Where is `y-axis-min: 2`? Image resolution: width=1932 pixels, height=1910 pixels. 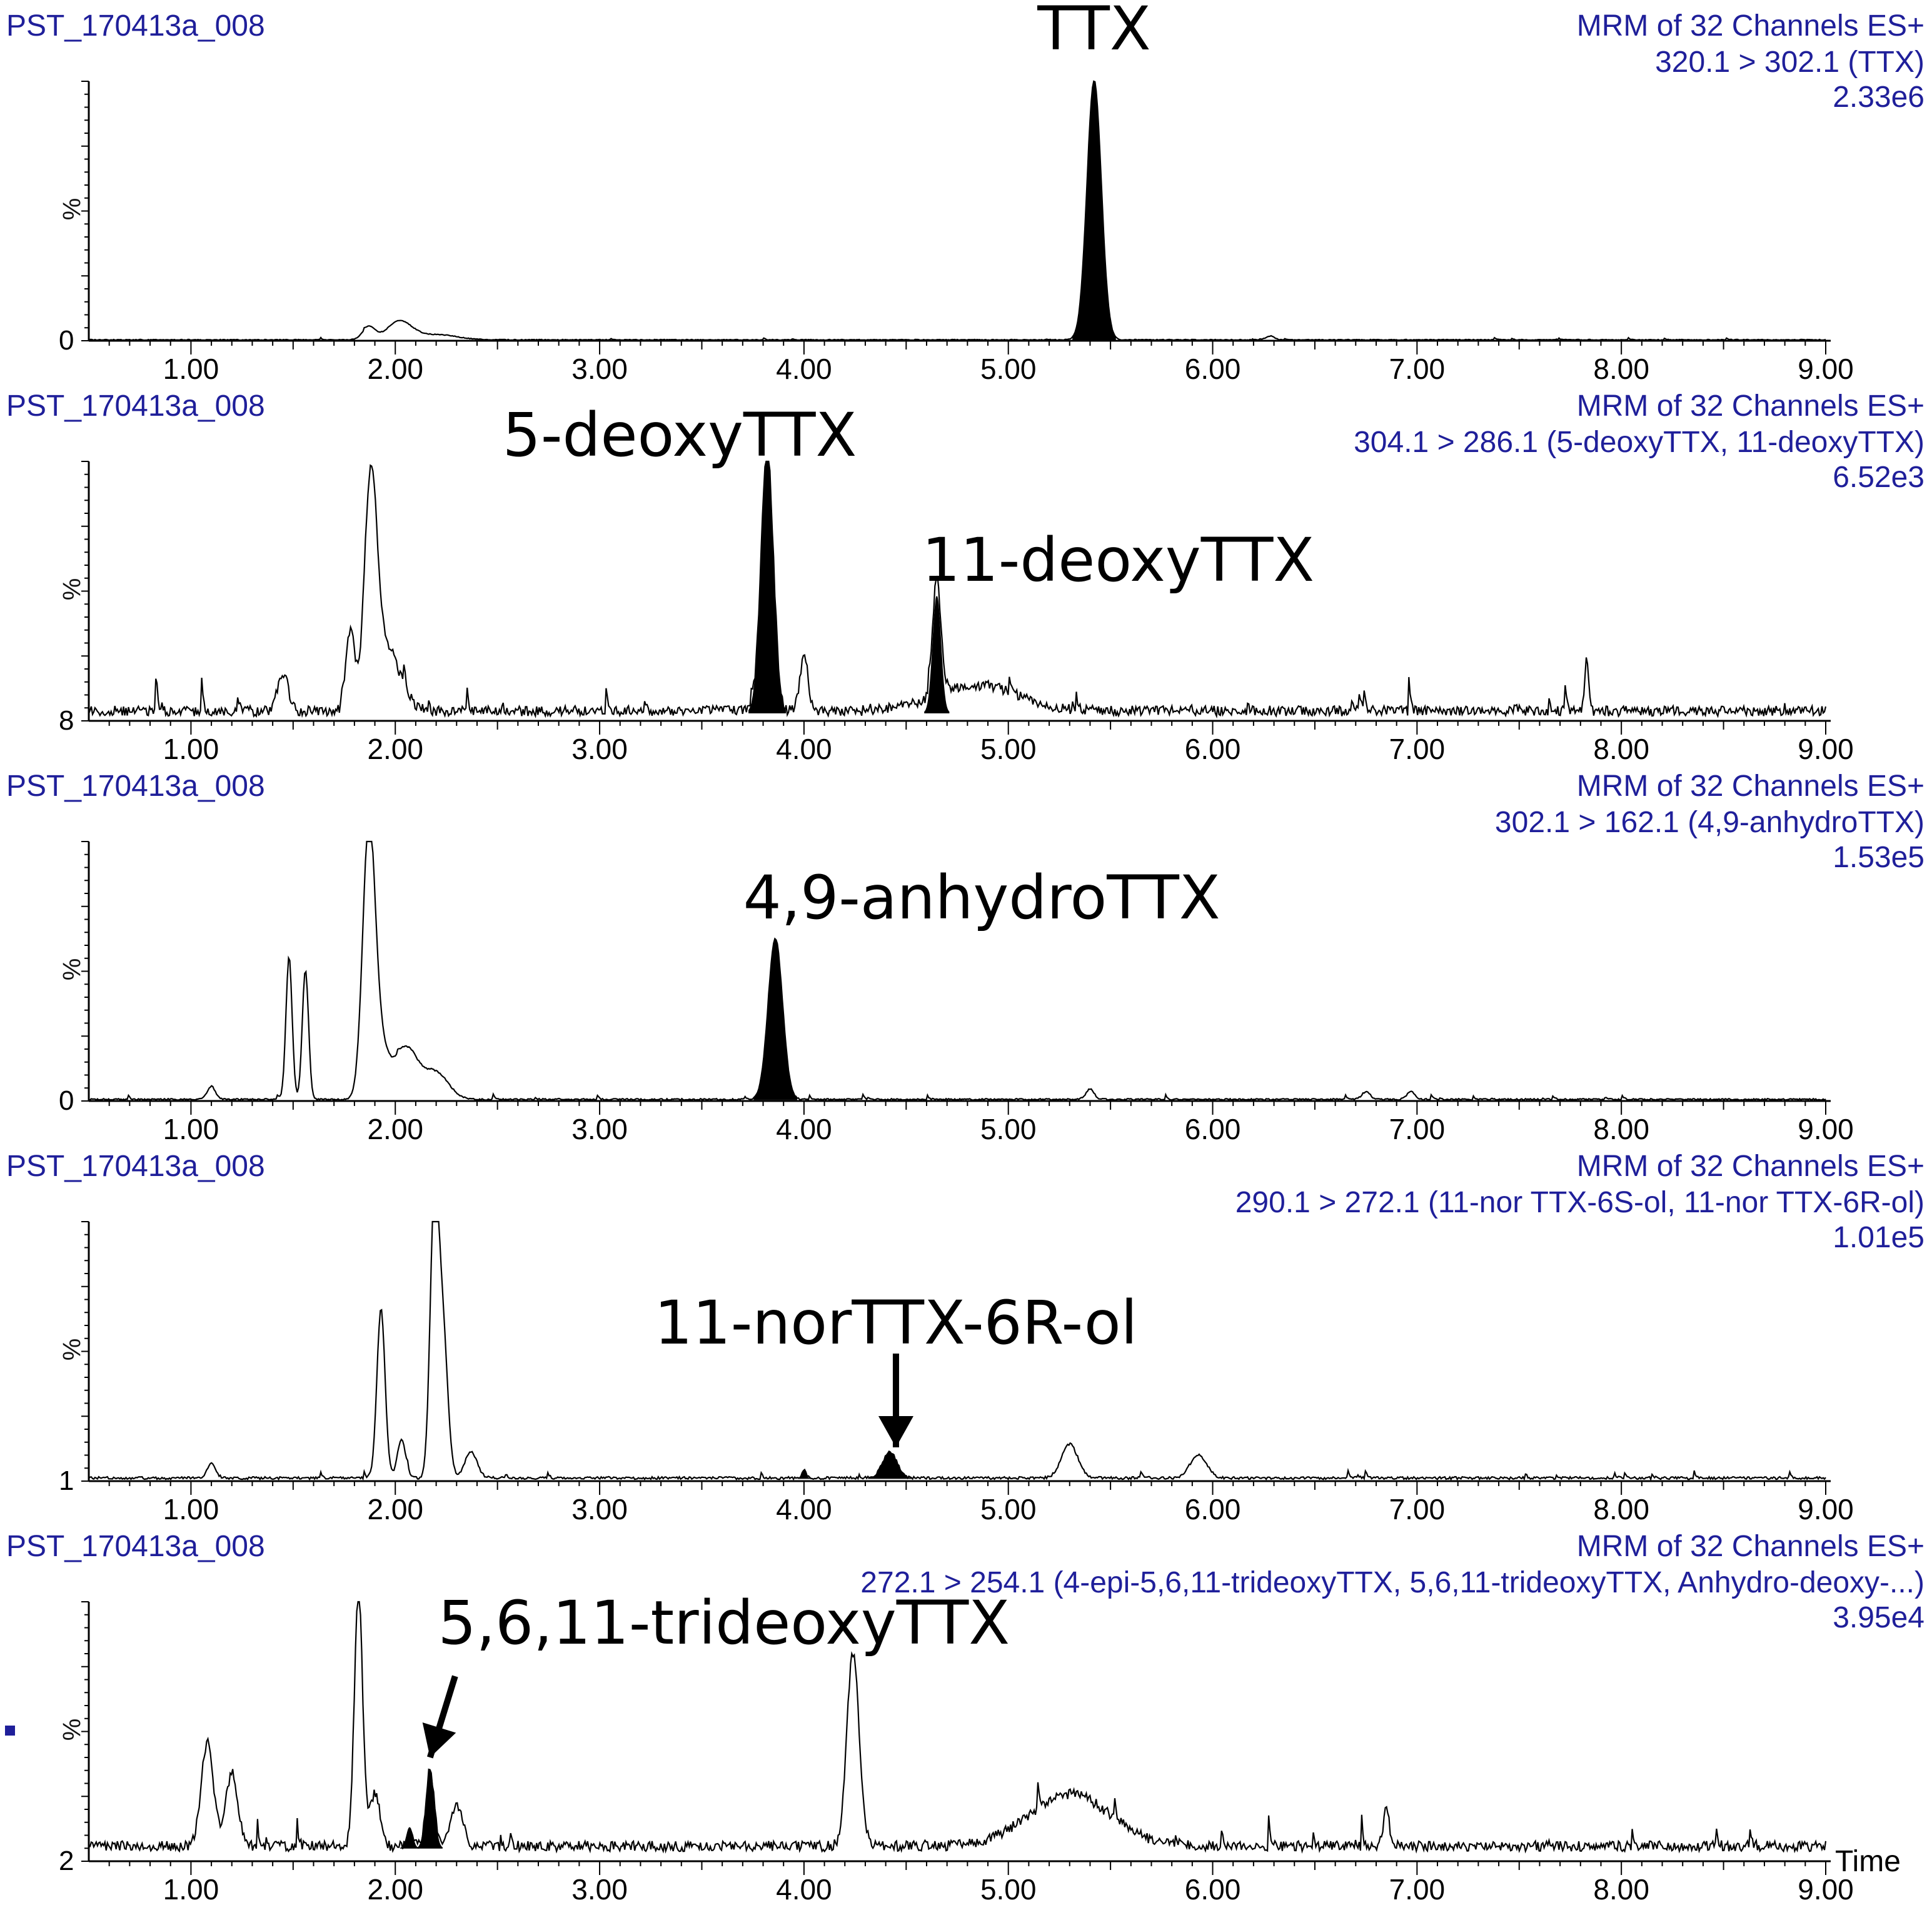
y-axis-min: 2 is located at coordinates (66, 1861).